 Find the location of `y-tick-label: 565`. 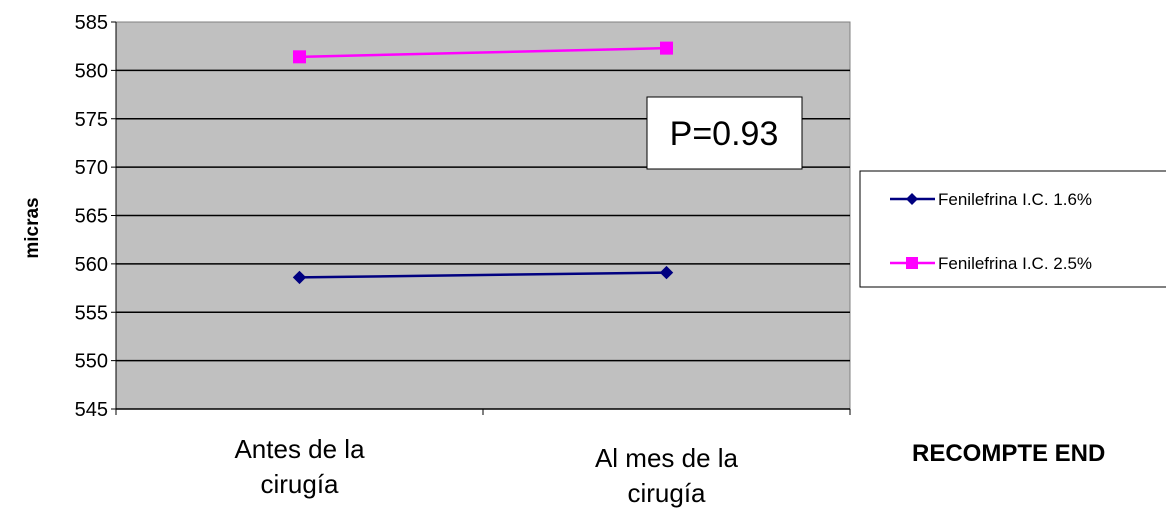

y-tick-label: 565 is located at coordinates (91, 217).